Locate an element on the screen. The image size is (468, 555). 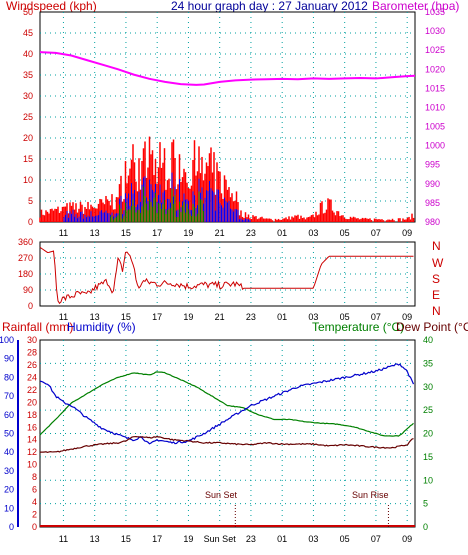
barometer-ytick-label: 1000 is located at coordinates (435, 146).